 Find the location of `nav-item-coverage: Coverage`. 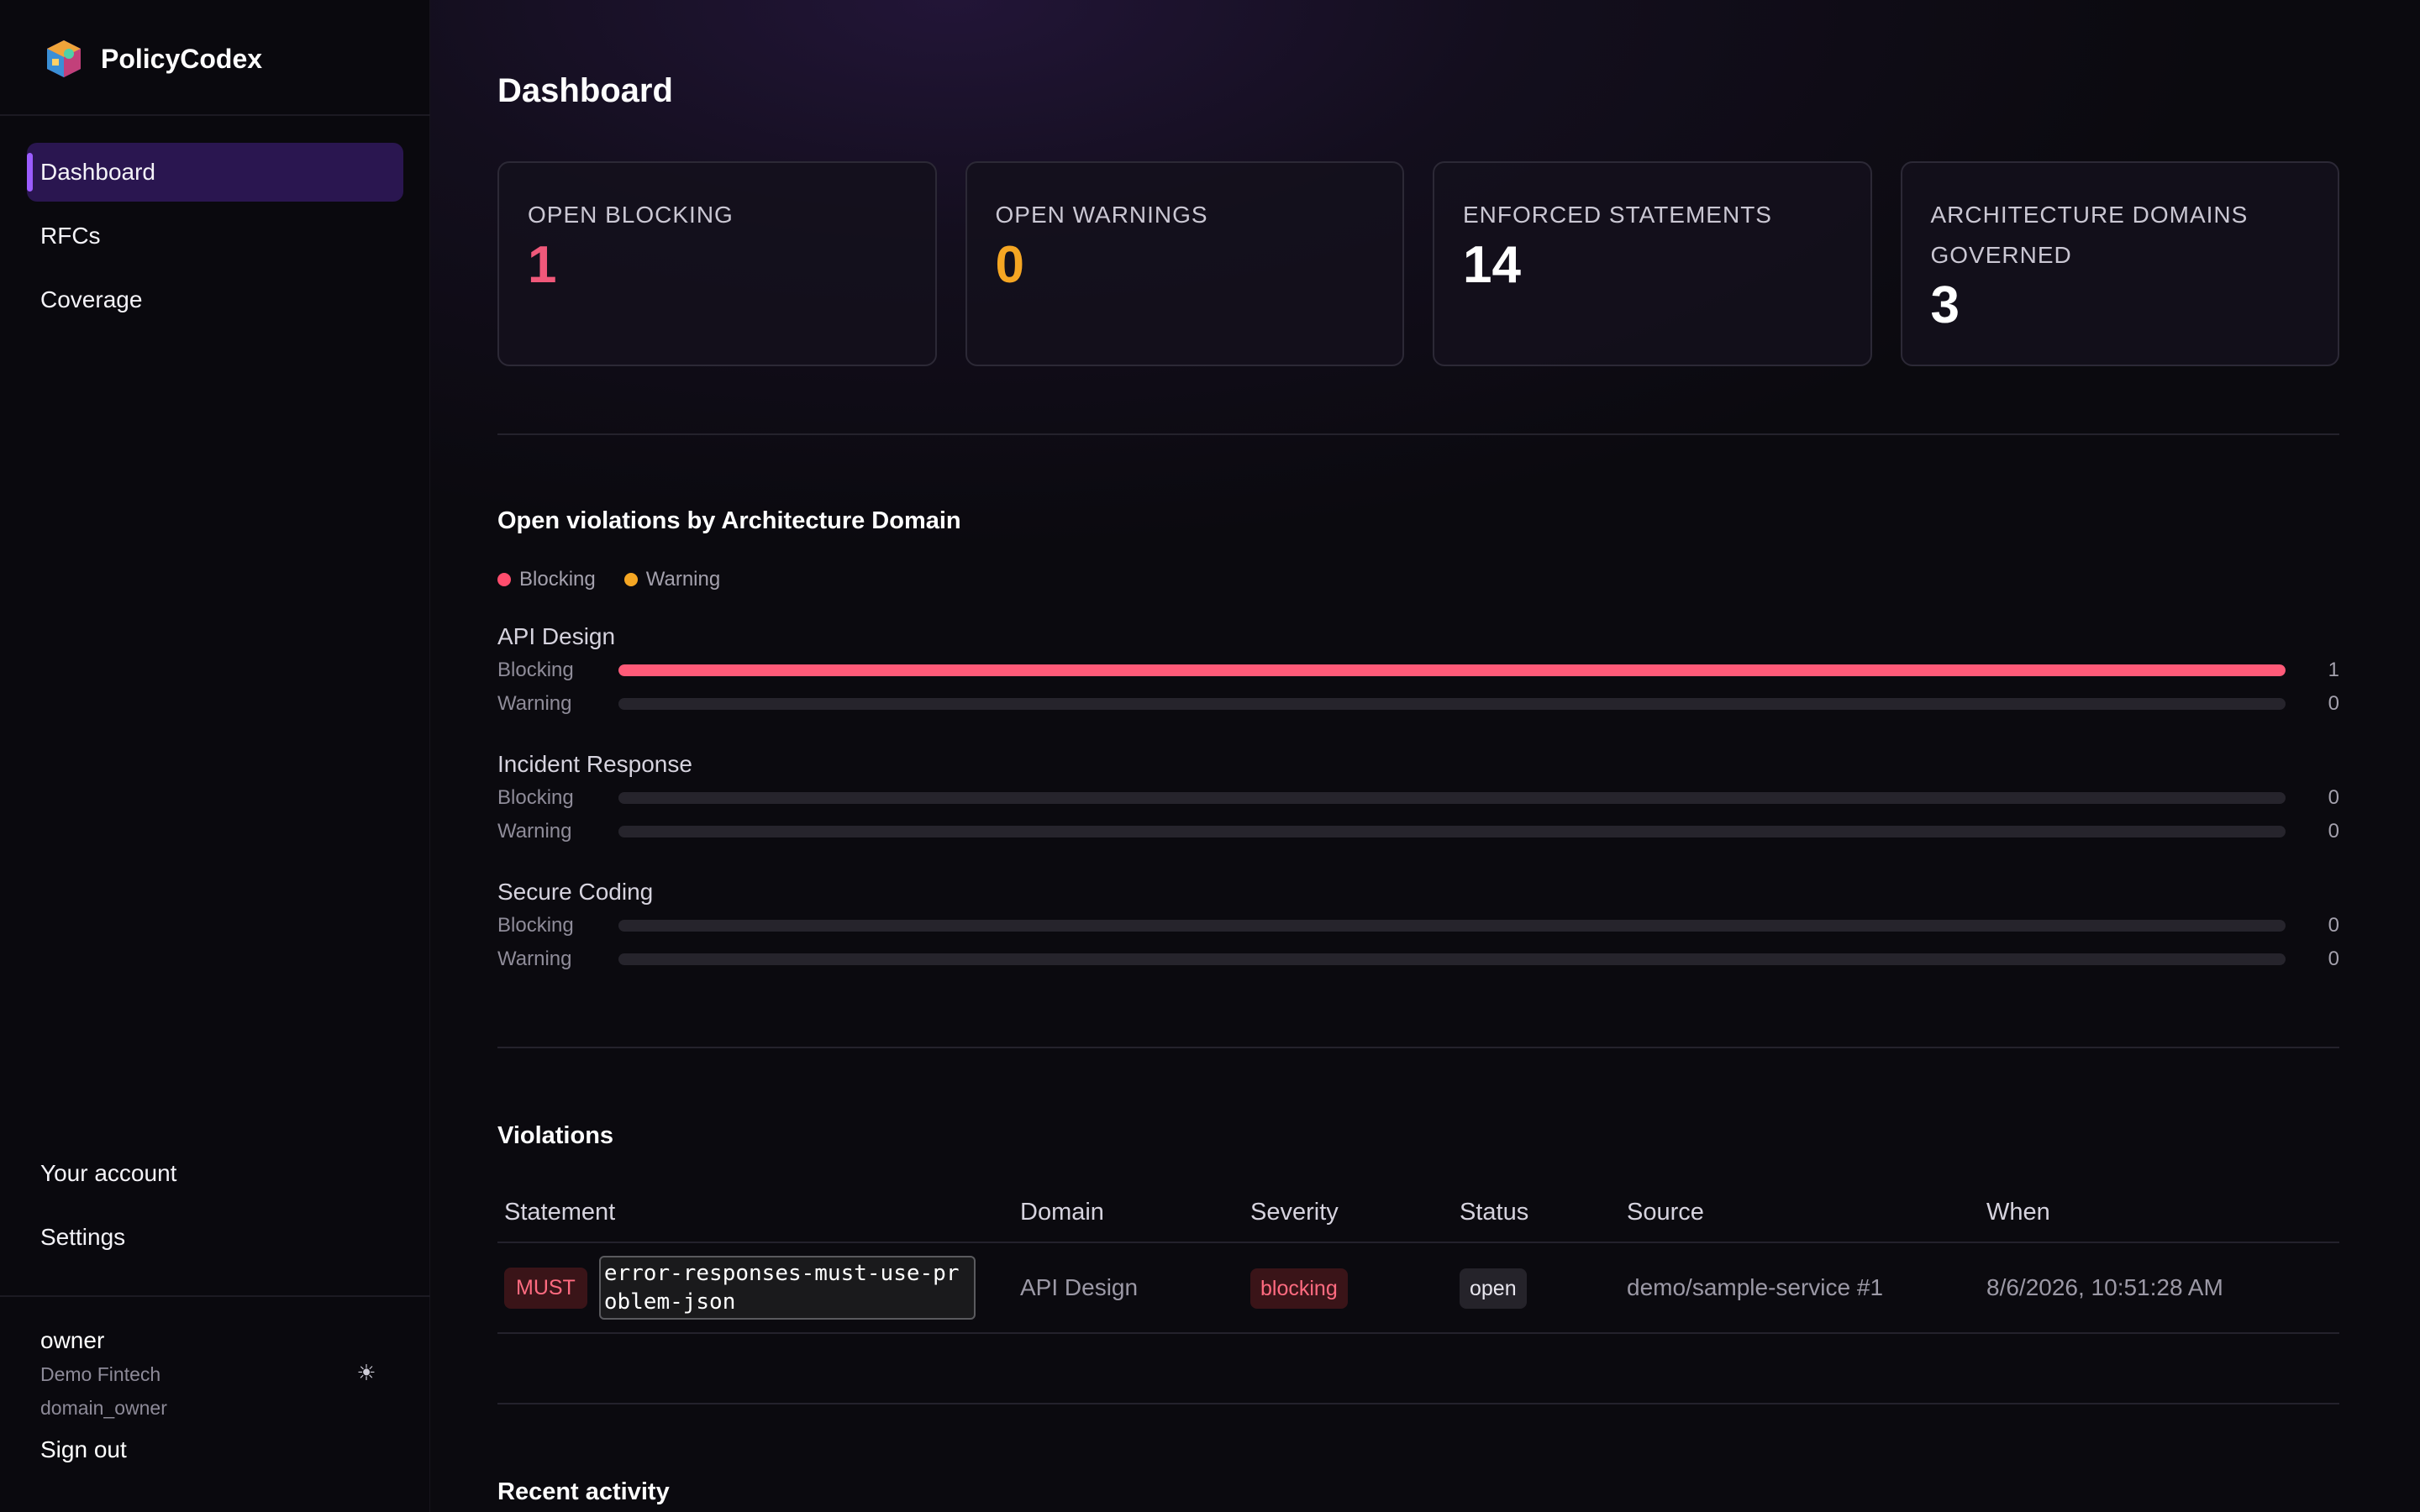

nav-item-coverage: Coverage is located at coordinates (215, 299).